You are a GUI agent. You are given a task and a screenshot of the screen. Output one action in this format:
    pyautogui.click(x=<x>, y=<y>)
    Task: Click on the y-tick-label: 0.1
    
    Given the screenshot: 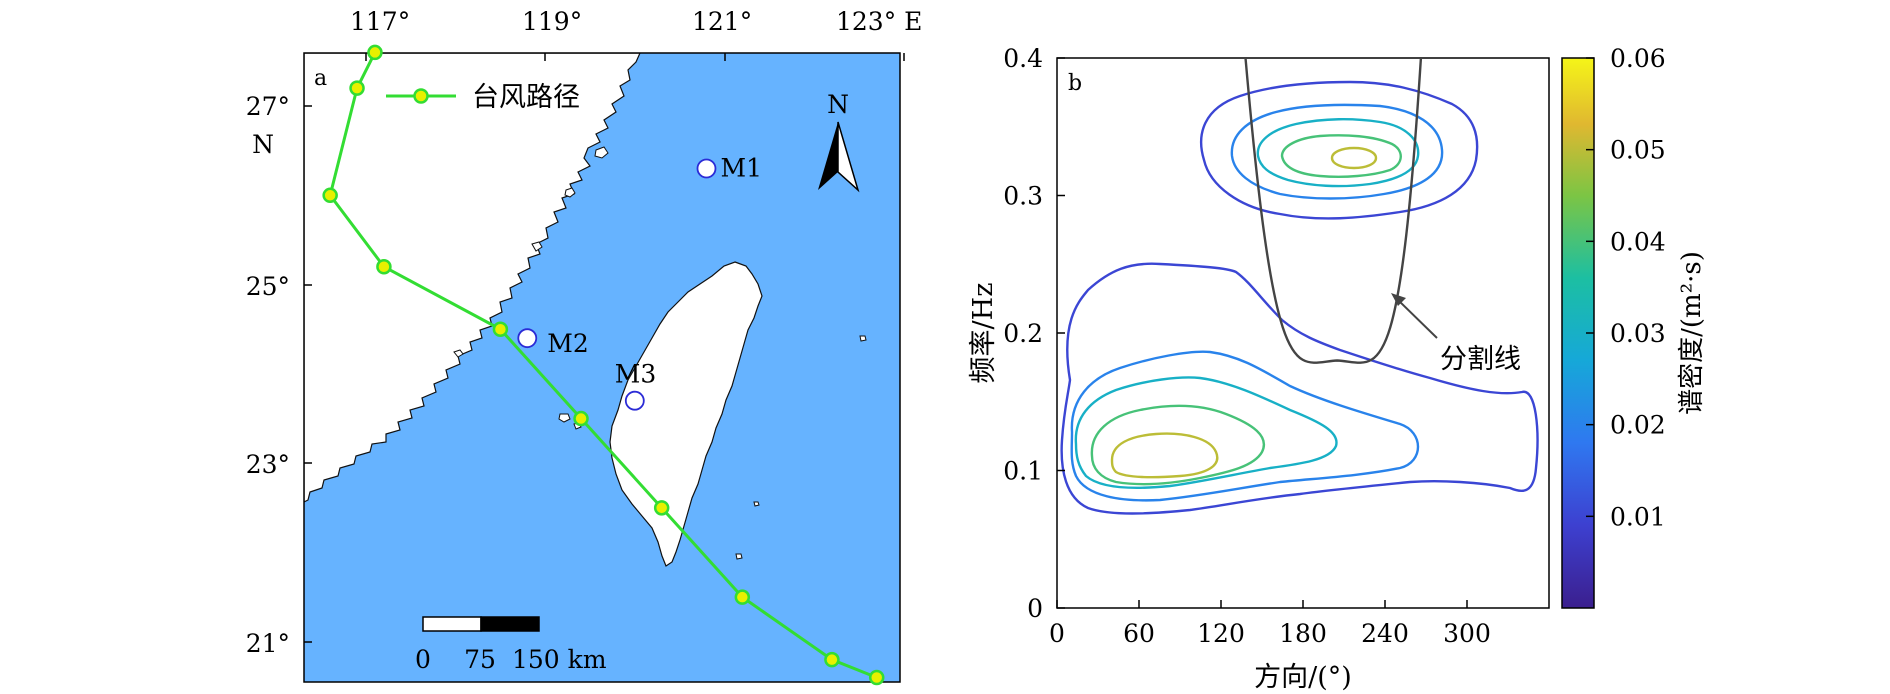 What is the action you would take?
    pyautogui.click(x=1023, y=471)
    